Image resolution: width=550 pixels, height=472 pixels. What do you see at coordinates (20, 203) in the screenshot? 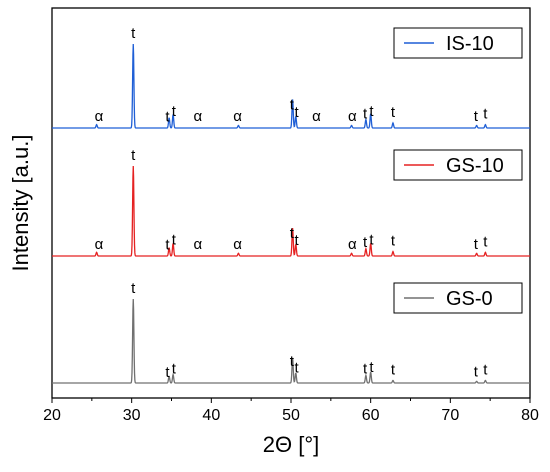
I see `y-axis-title: Intensity [a.u.]` at bounding box center [20, 203].